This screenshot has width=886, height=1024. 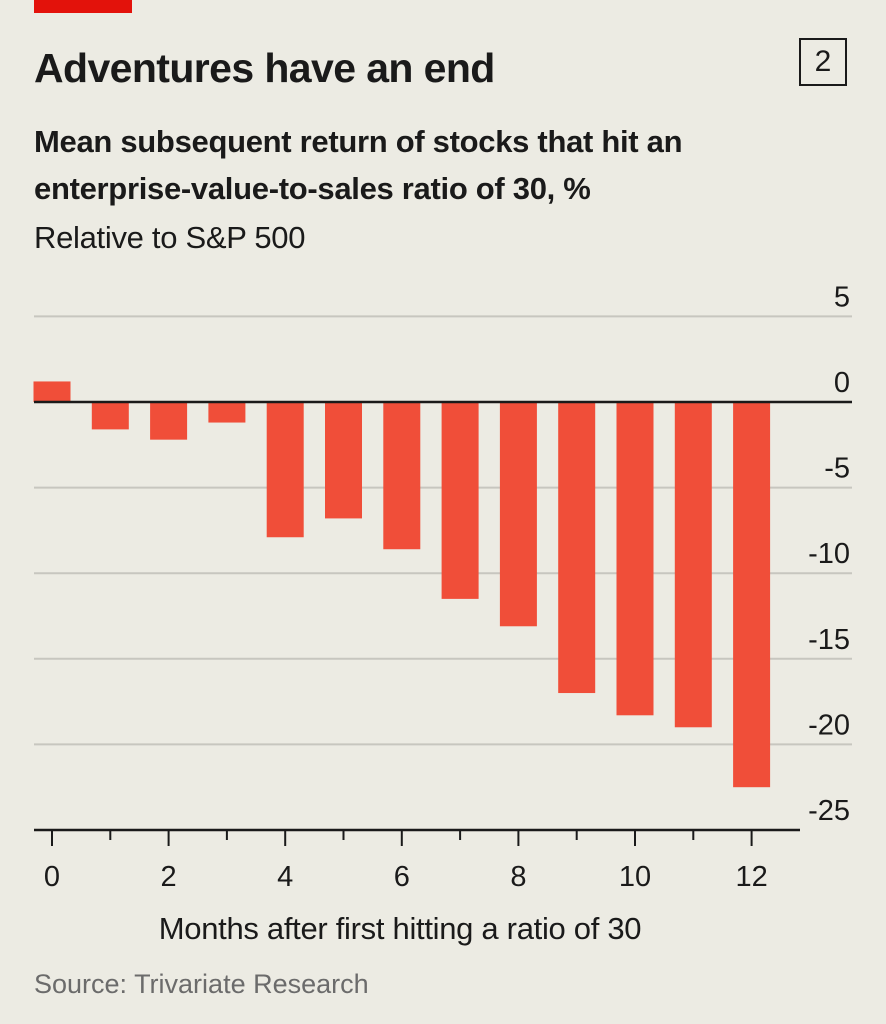 I want to click on brand-tag, so click(x=83, y=6).